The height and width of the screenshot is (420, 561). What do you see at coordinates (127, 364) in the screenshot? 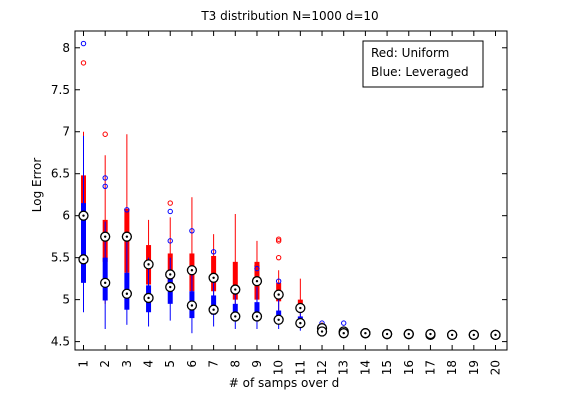
I see `x-tick-label: 3` at bounding box center [127, 364].